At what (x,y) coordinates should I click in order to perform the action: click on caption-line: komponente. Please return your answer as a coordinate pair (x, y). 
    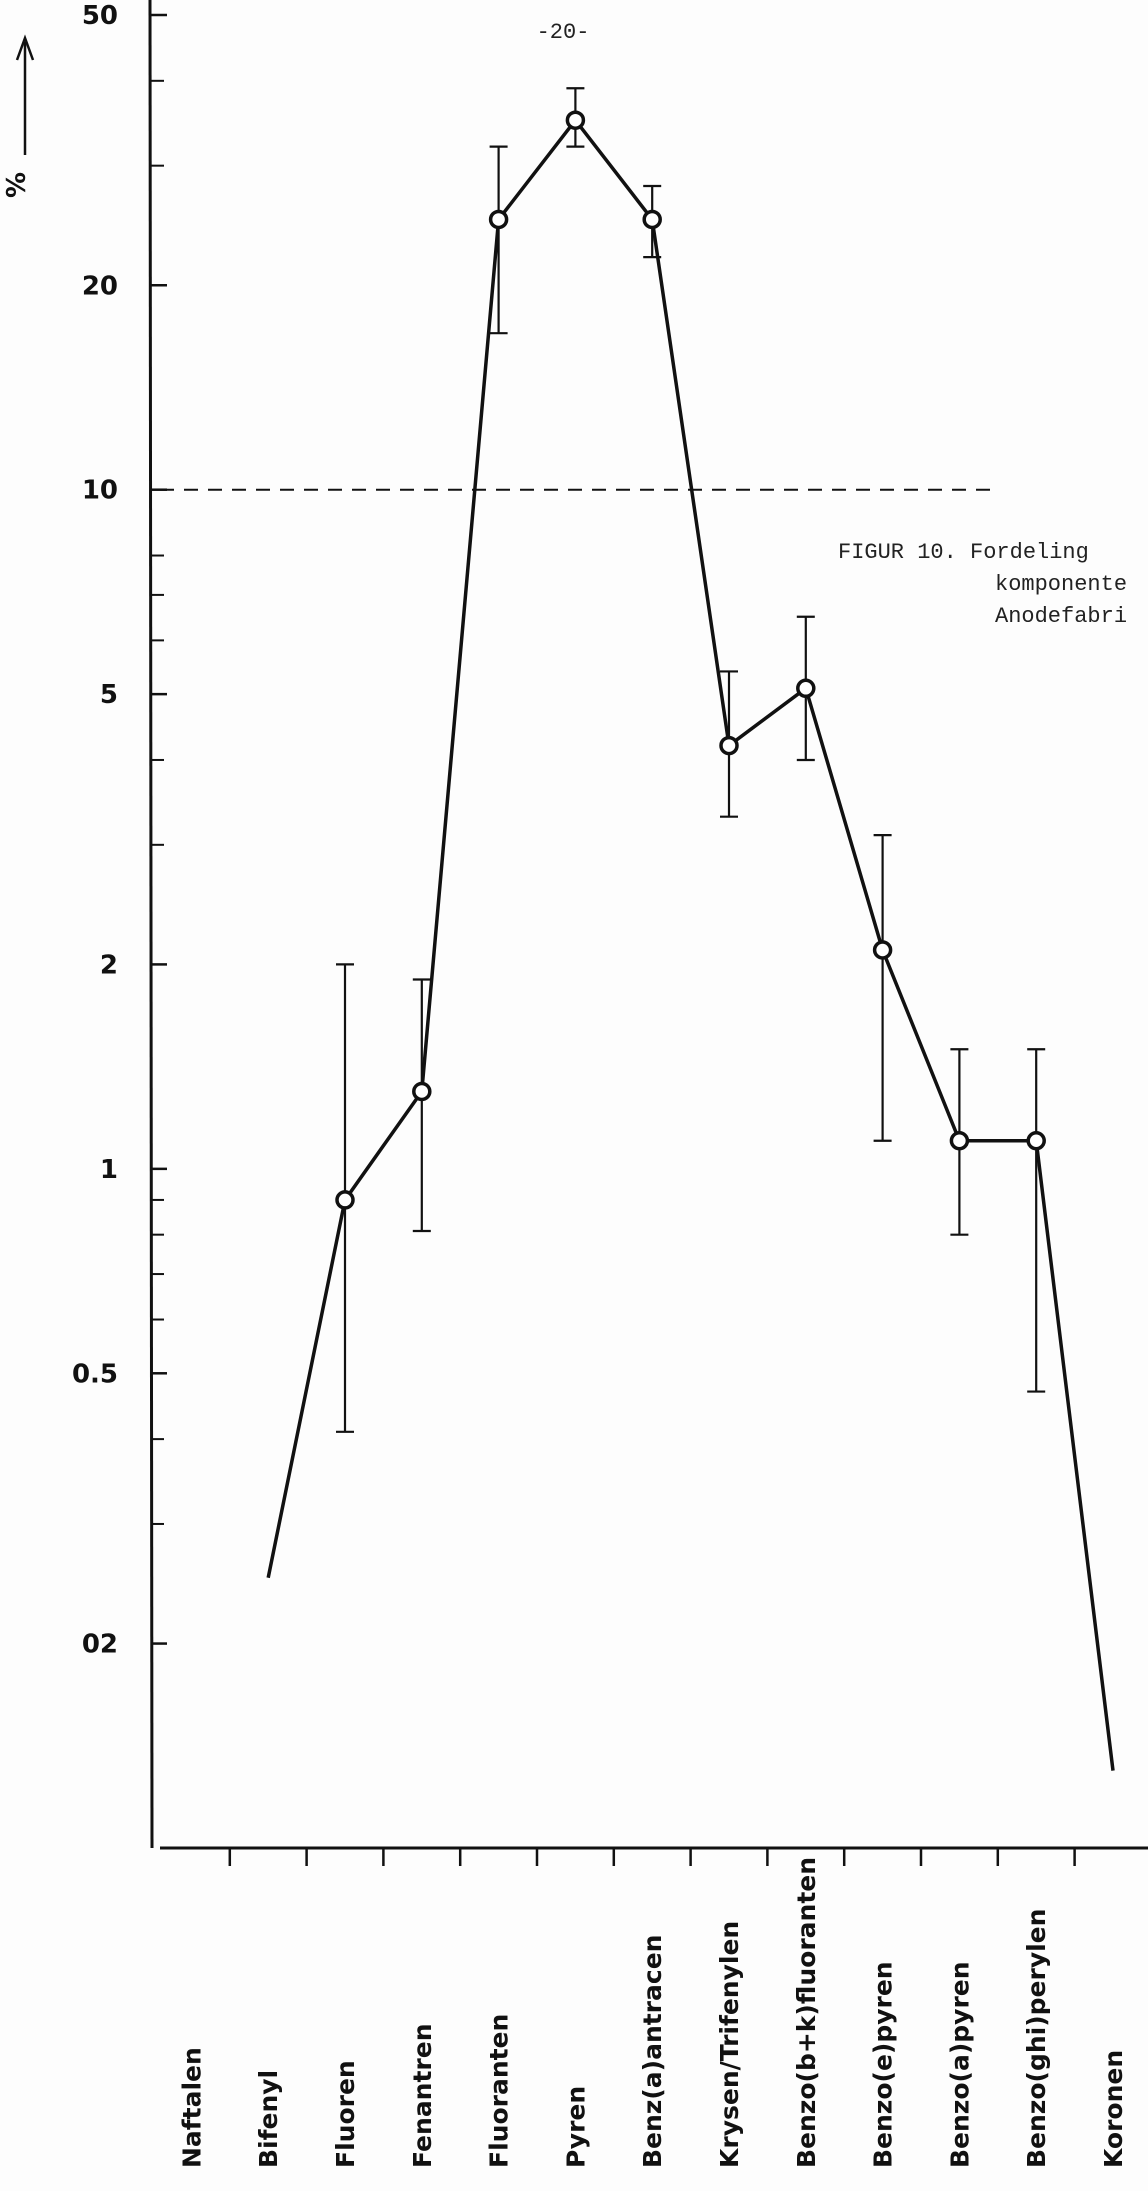
    Looking at the image, I should click on (1061, 584).